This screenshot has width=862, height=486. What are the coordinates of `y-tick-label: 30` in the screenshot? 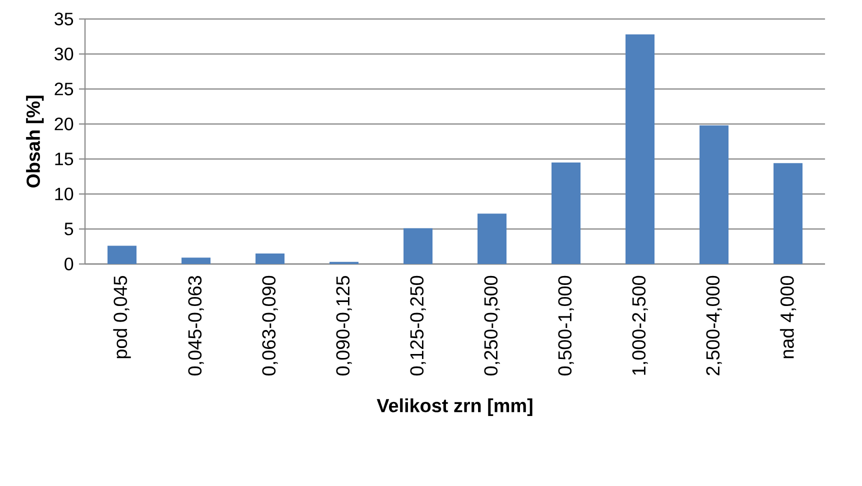 It's located at (64, 54).